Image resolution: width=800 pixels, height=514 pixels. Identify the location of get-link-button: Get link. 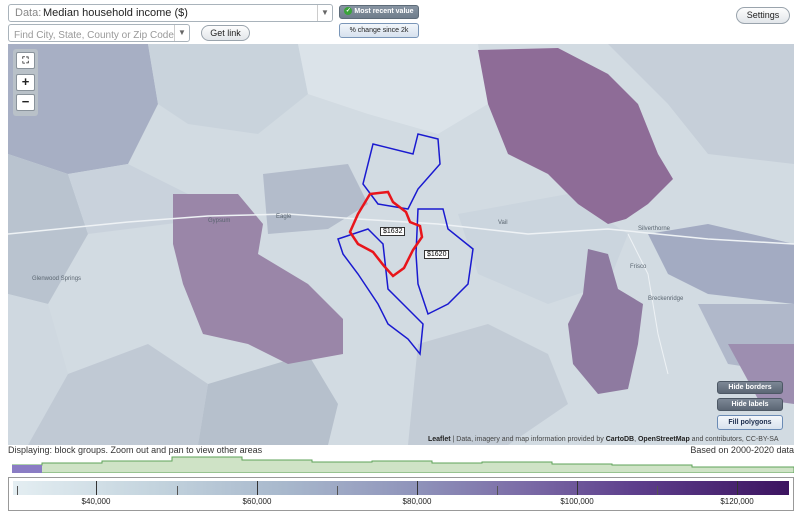
(225, 33).